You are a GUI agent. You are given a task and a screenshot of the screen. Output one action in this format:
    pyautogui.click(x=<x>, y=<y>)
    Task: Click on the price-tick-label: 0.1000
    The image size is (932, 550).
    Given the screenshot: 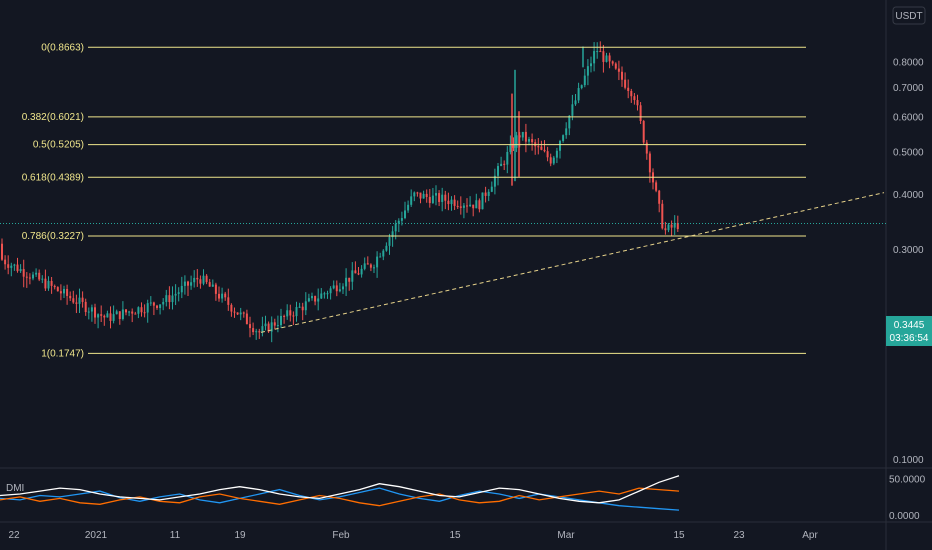 What is the action you would take?
    pyautogui.click(x=908, y=460)
    